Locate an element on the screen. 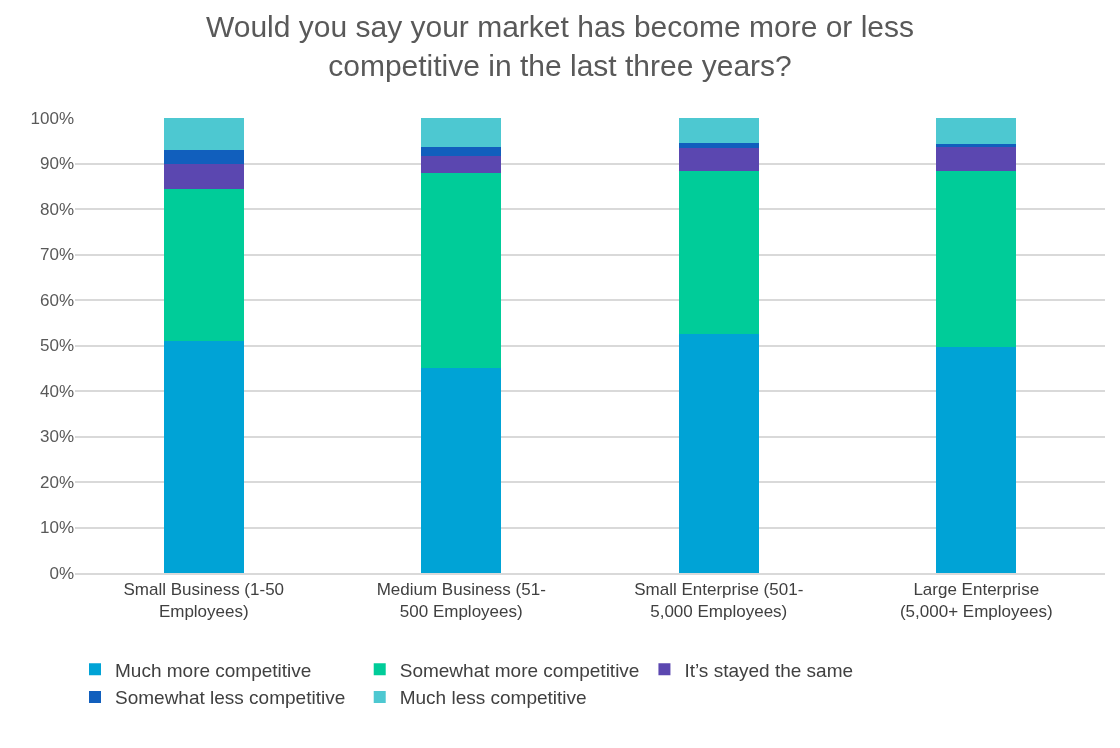 Image resolution: width=1120 pixels, height=748 pixels. y-tick-label: 20% is located at coordinates (56, 482).